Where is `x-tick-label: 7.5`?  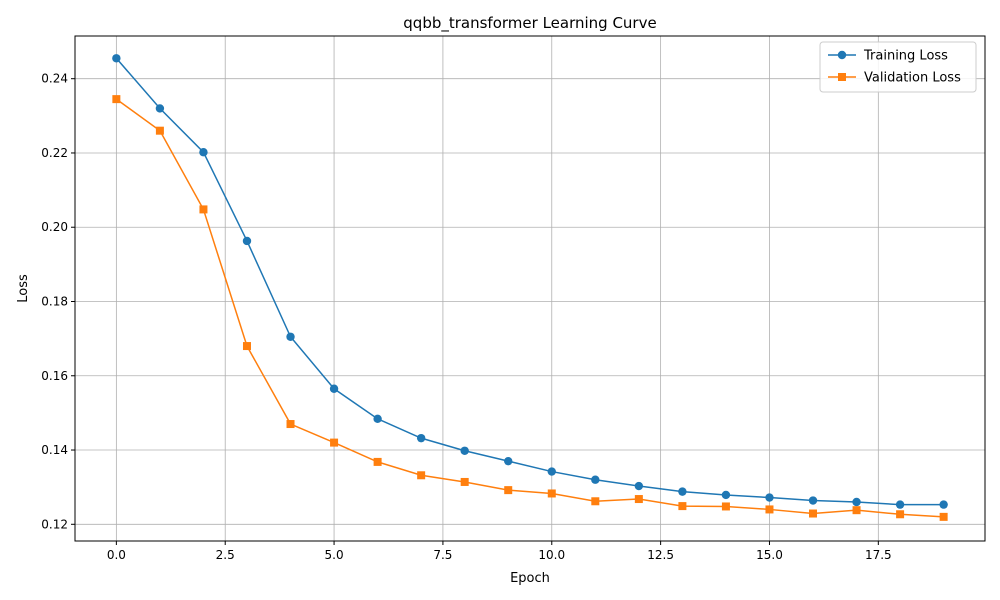
x-tick-label: 7.5 is located at coordinates (442, 555).